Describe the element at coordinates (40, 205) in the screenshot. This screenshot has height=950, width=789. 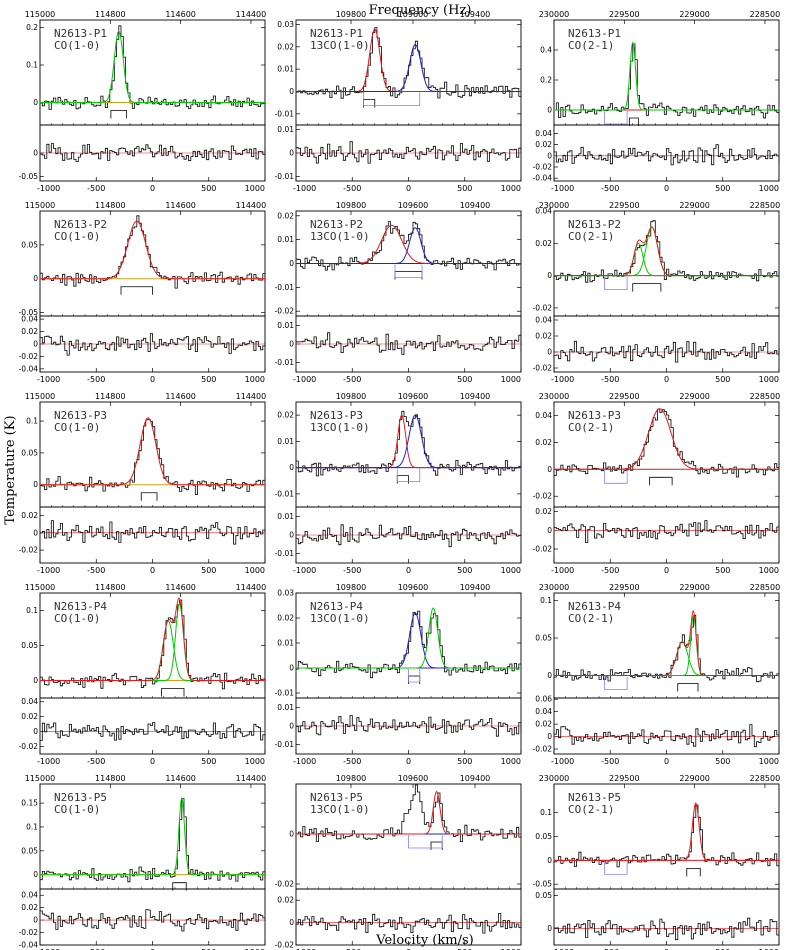
I see `freq-tick-label: 115000` at that location.